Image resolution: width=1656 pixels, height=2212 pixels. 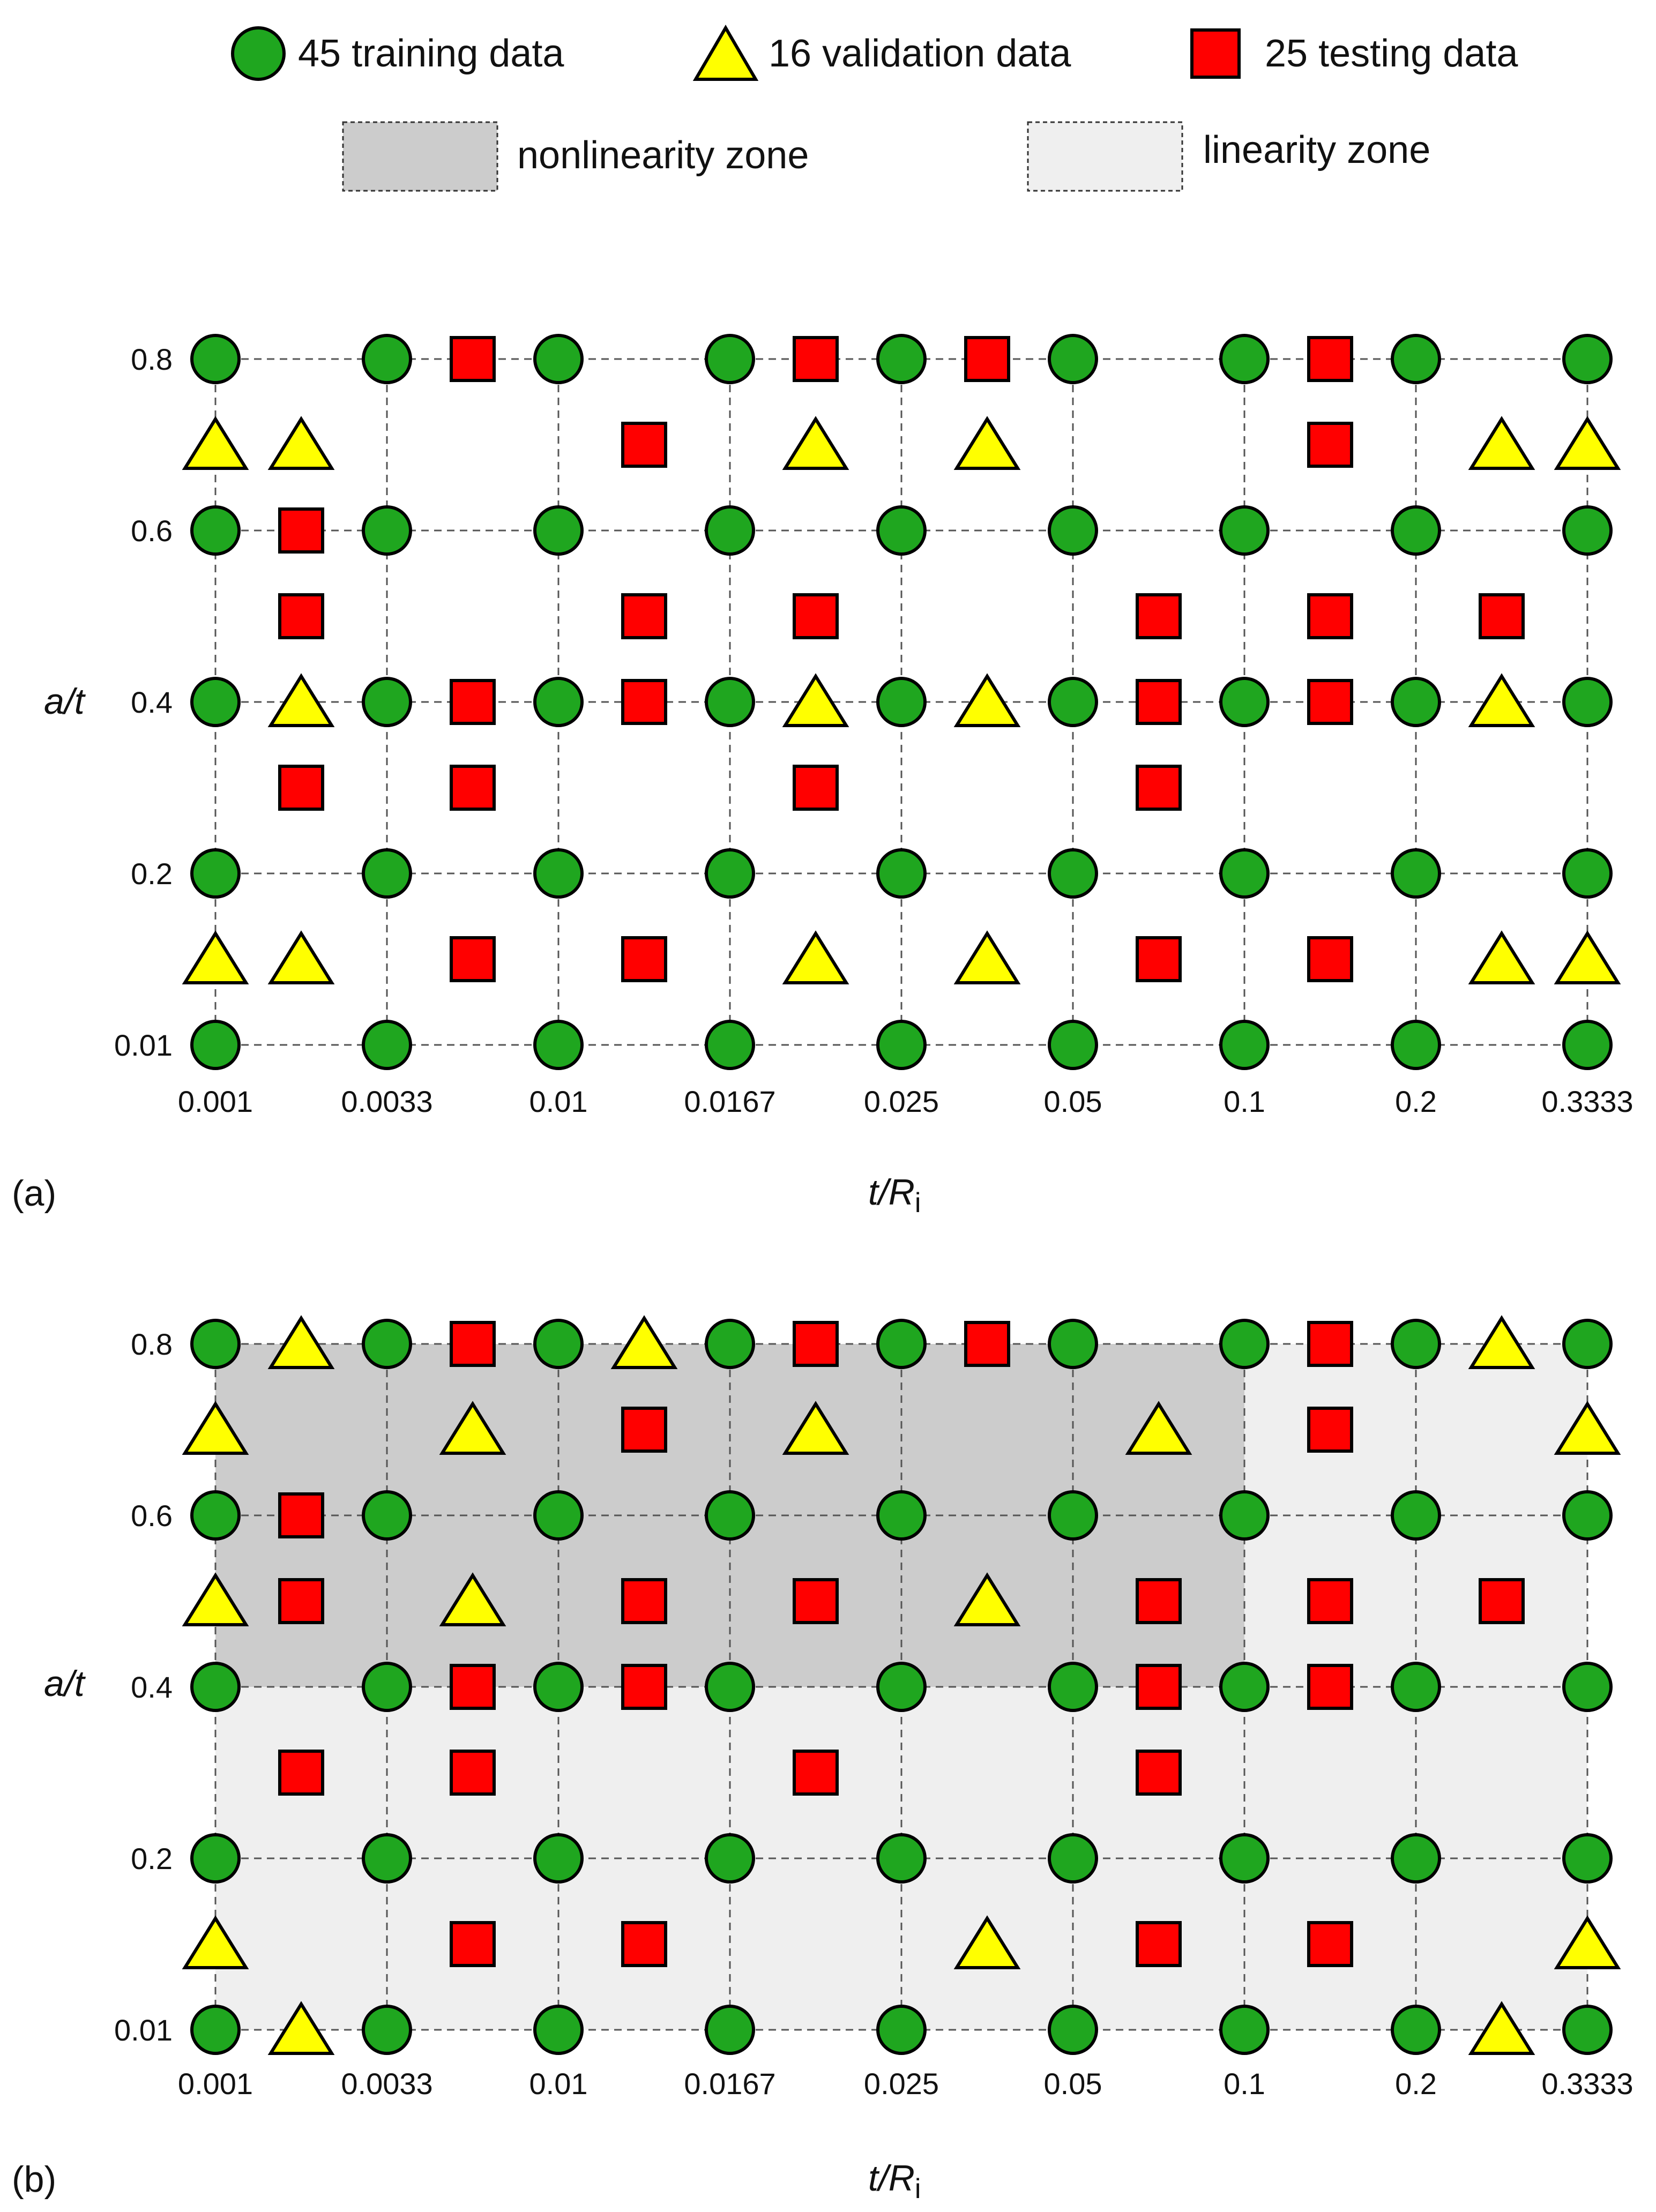 What do you see at coordinates (215, 1101) in the screenshot?
I see `panel-a-x-tick-label: 0.001` at bounding box center [215, 1101].